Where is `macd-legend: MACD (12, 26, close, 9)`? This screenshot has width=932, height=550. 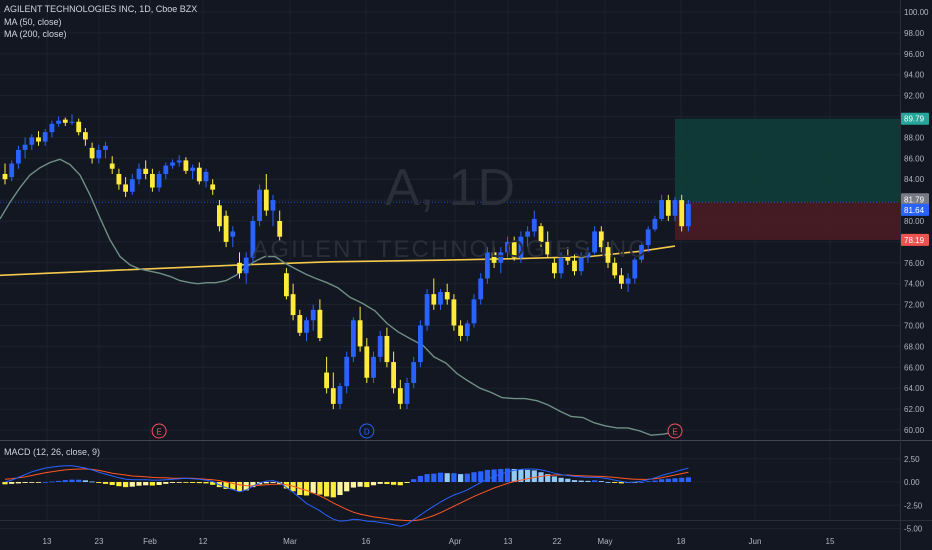
macd-legend: MACD (12, 26, close, 9) is located at coordinates (52, 452).